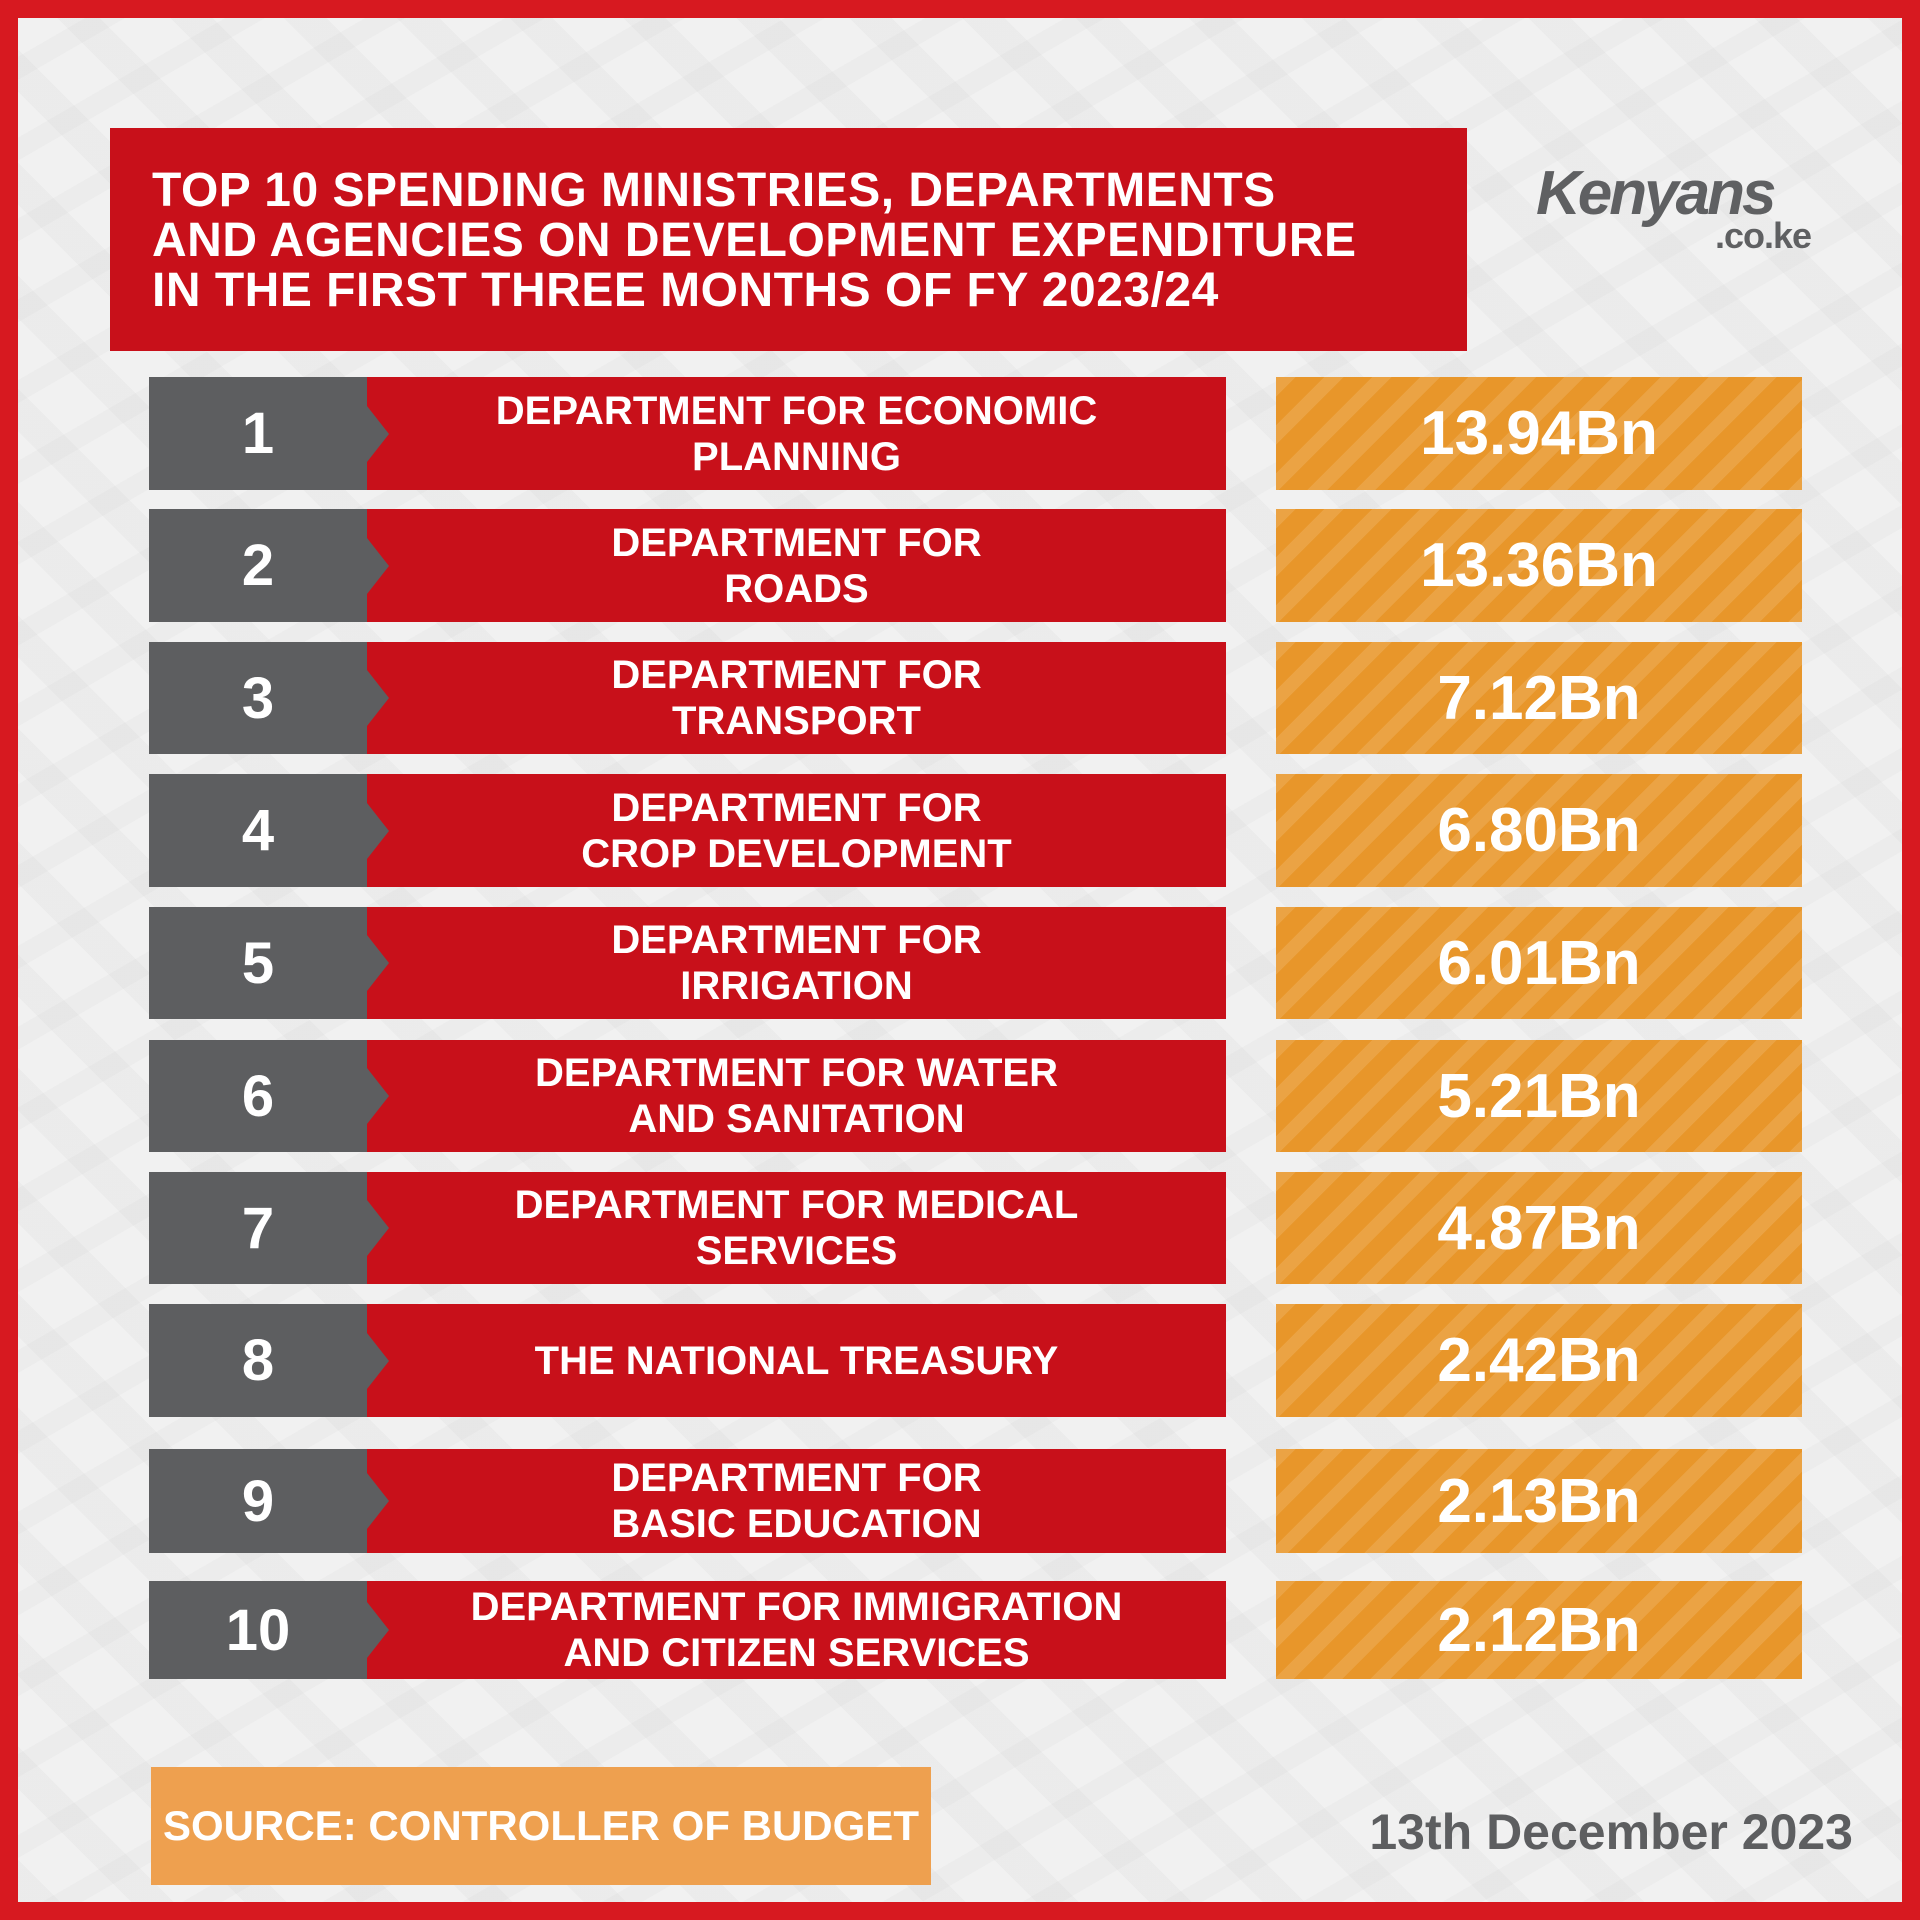 Image resolution: width=1920 pixels, height=1920 pixels. Describe the element at coordinates (1539, 963) in the screenshot. I see `expenditure-value: 6.01Bn` at that location.